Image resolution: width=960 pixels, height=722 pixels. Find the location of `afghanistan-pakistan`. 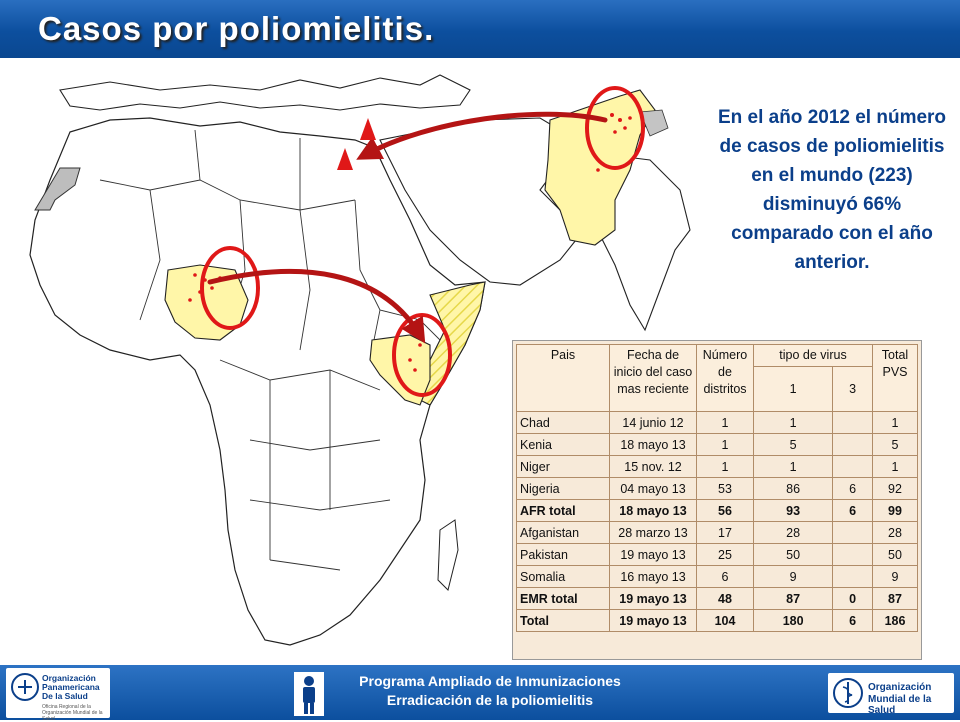

afghanistan-pakistan is located at coordinates (600, 167).